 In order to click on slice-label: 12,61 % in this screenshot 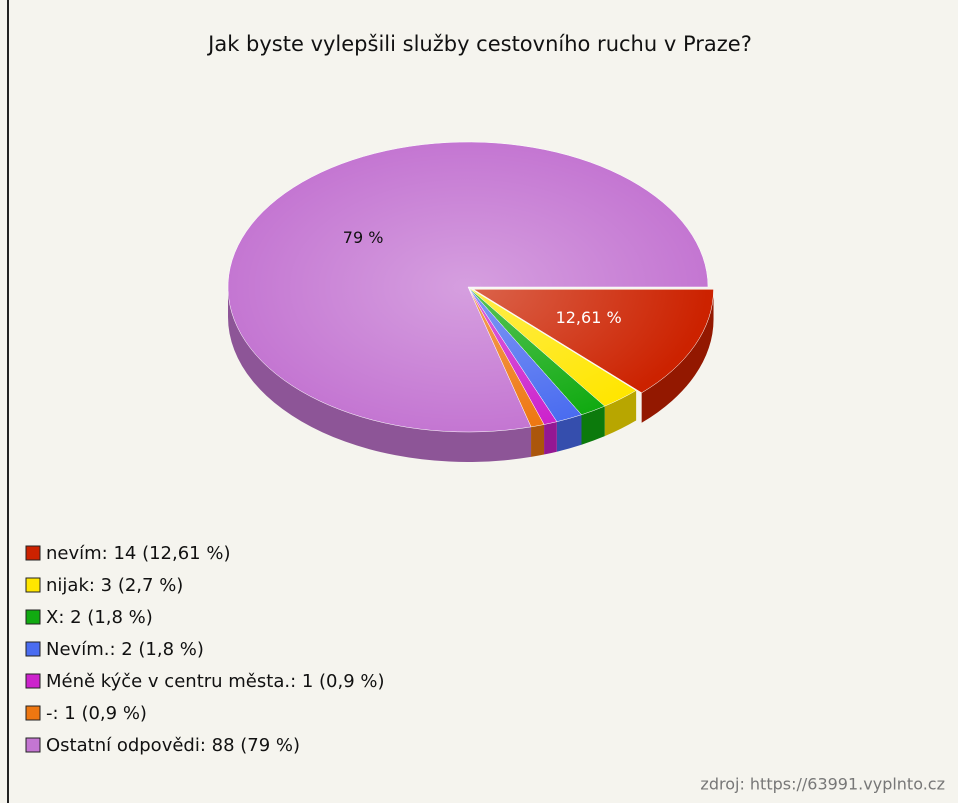, I will do `click(589, 317)`.